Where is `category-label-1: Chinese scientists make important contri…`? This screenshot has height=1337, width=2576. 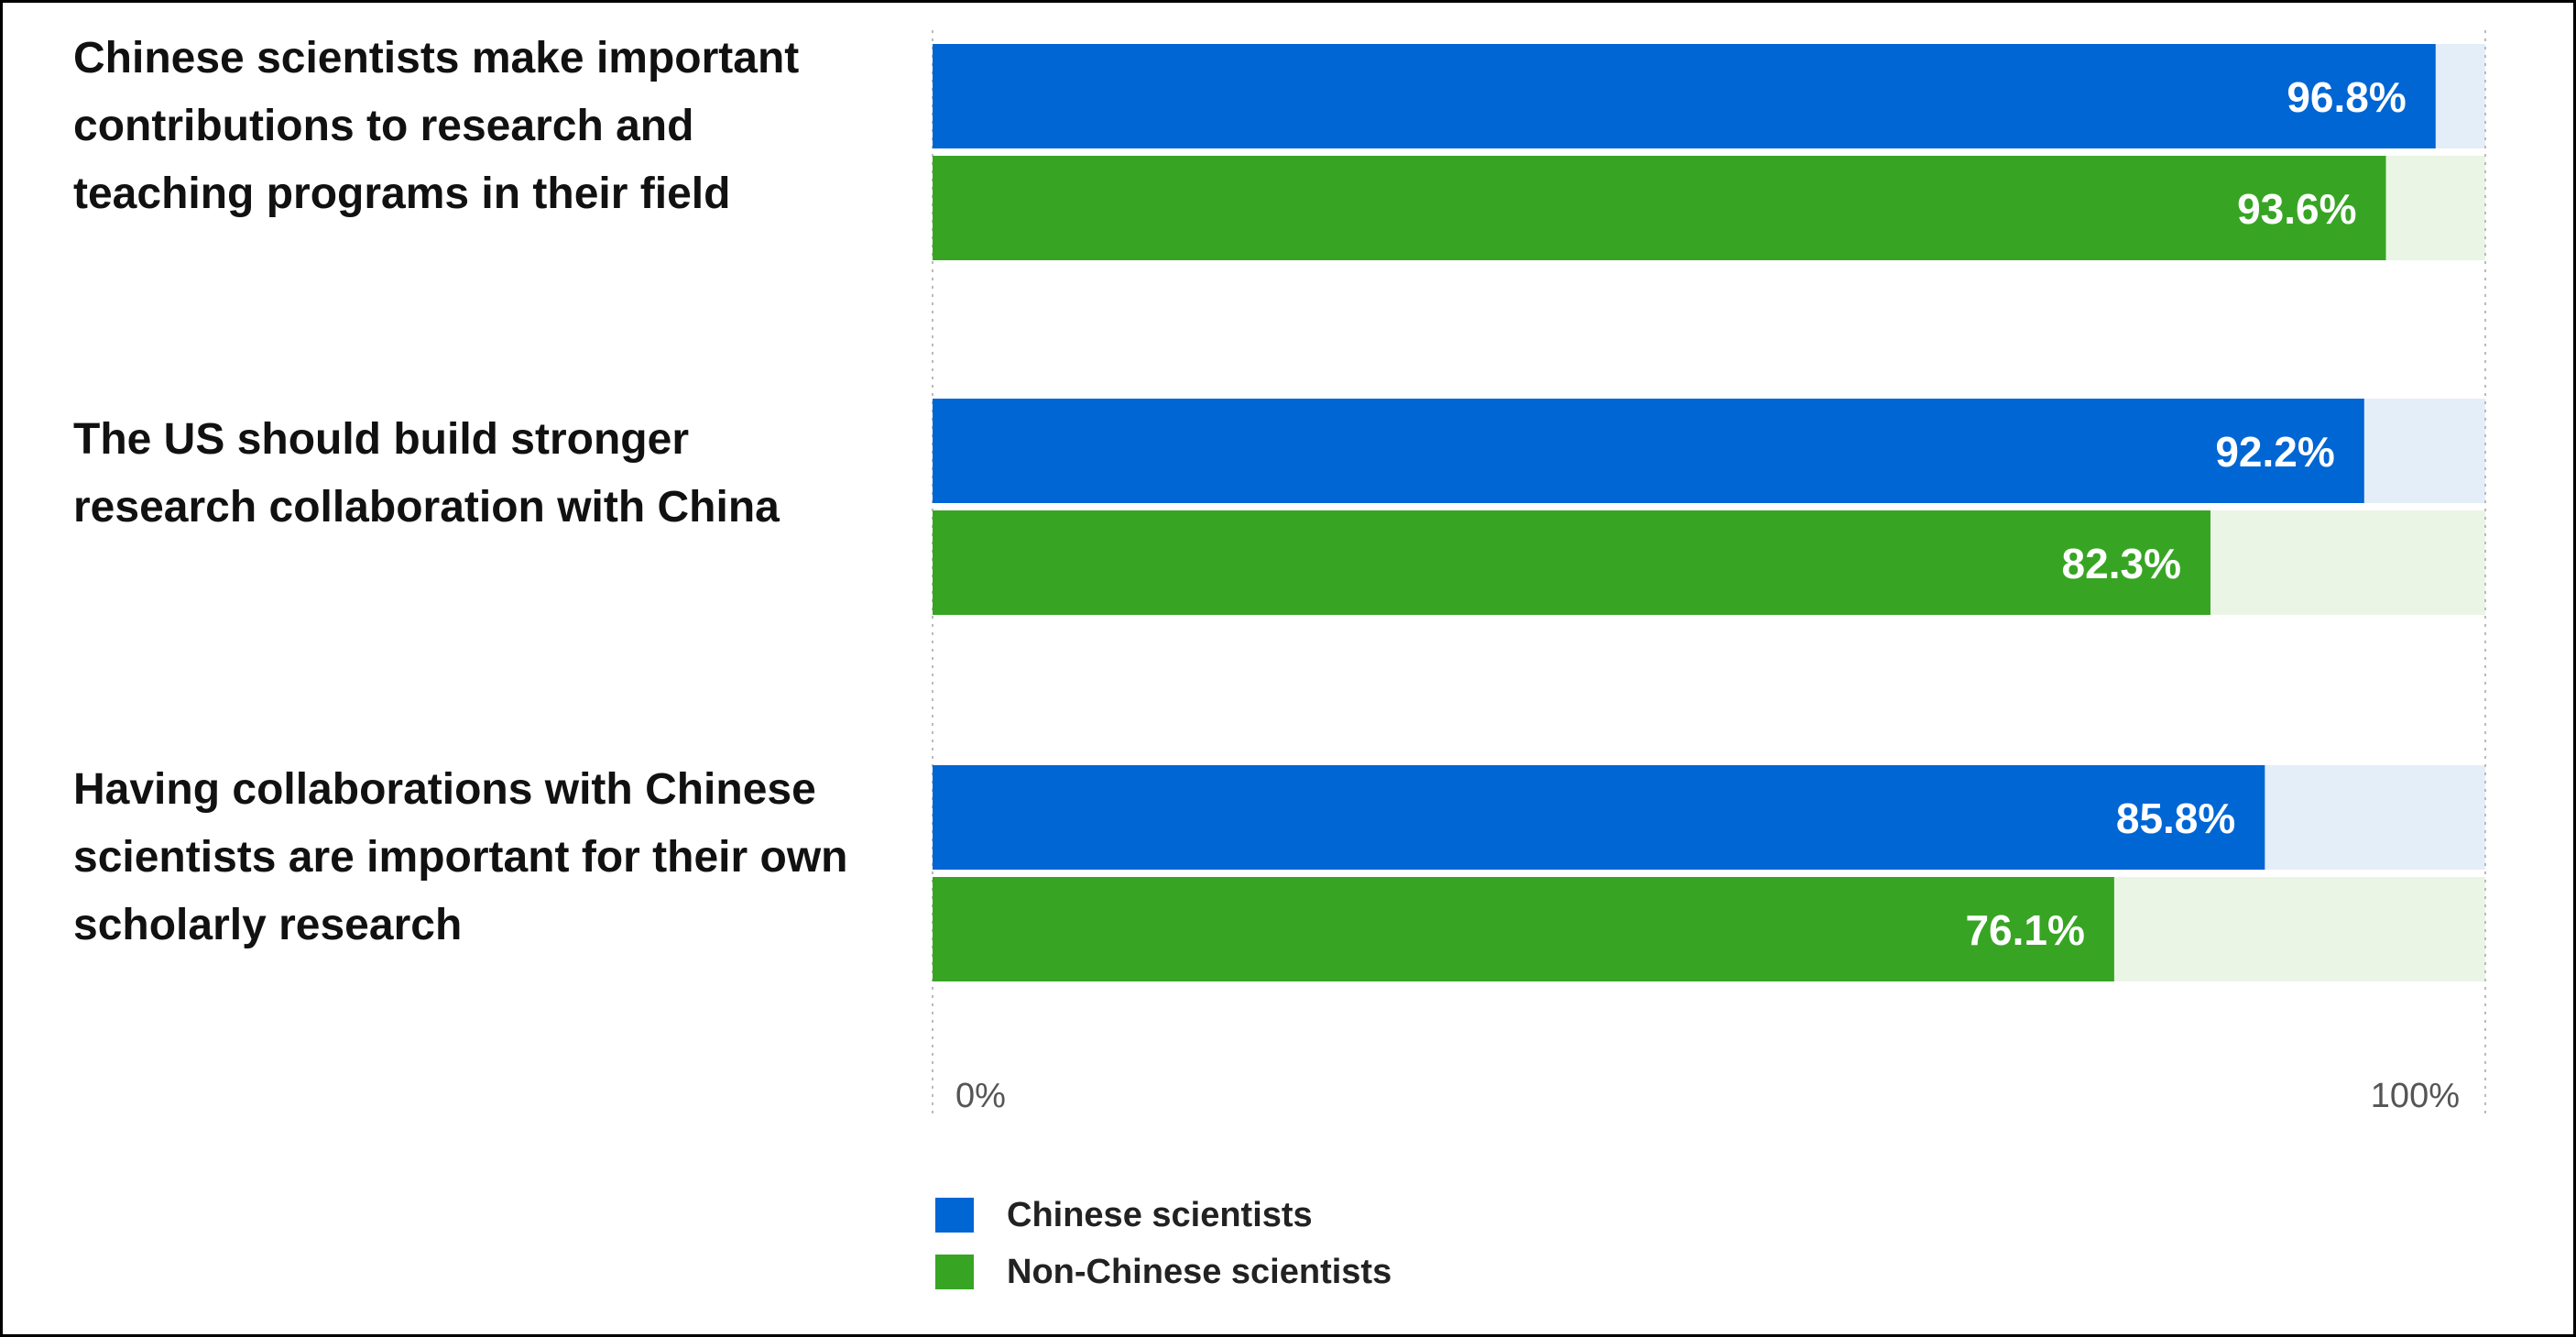
category-label-1: Chinese scientists make important contri… is located at coordinates (437, 126).